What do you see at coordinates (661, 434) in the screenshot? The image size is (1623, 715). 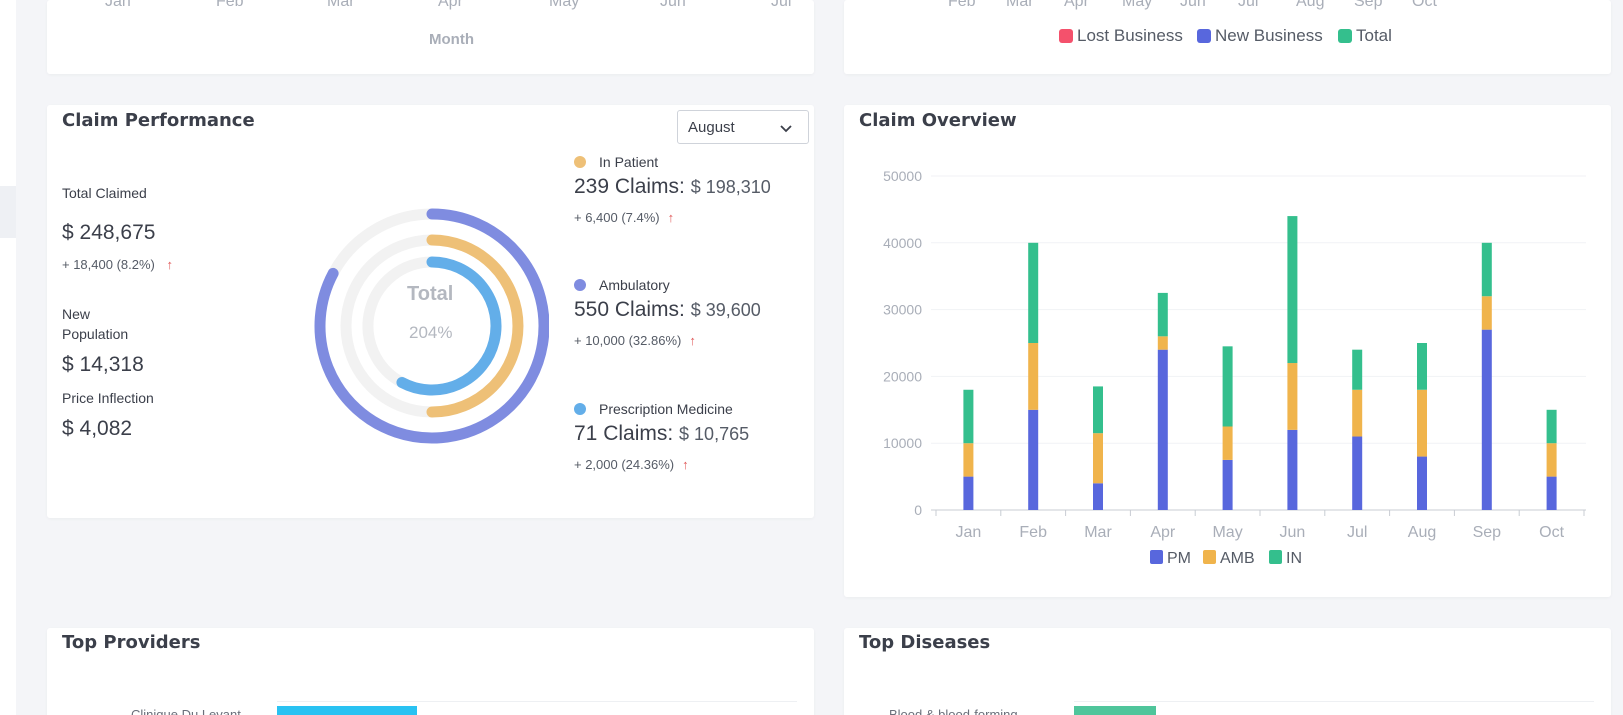 I see `item-claims-line: 71 Claims: $ 10,765` at bounding box center [661, 434].